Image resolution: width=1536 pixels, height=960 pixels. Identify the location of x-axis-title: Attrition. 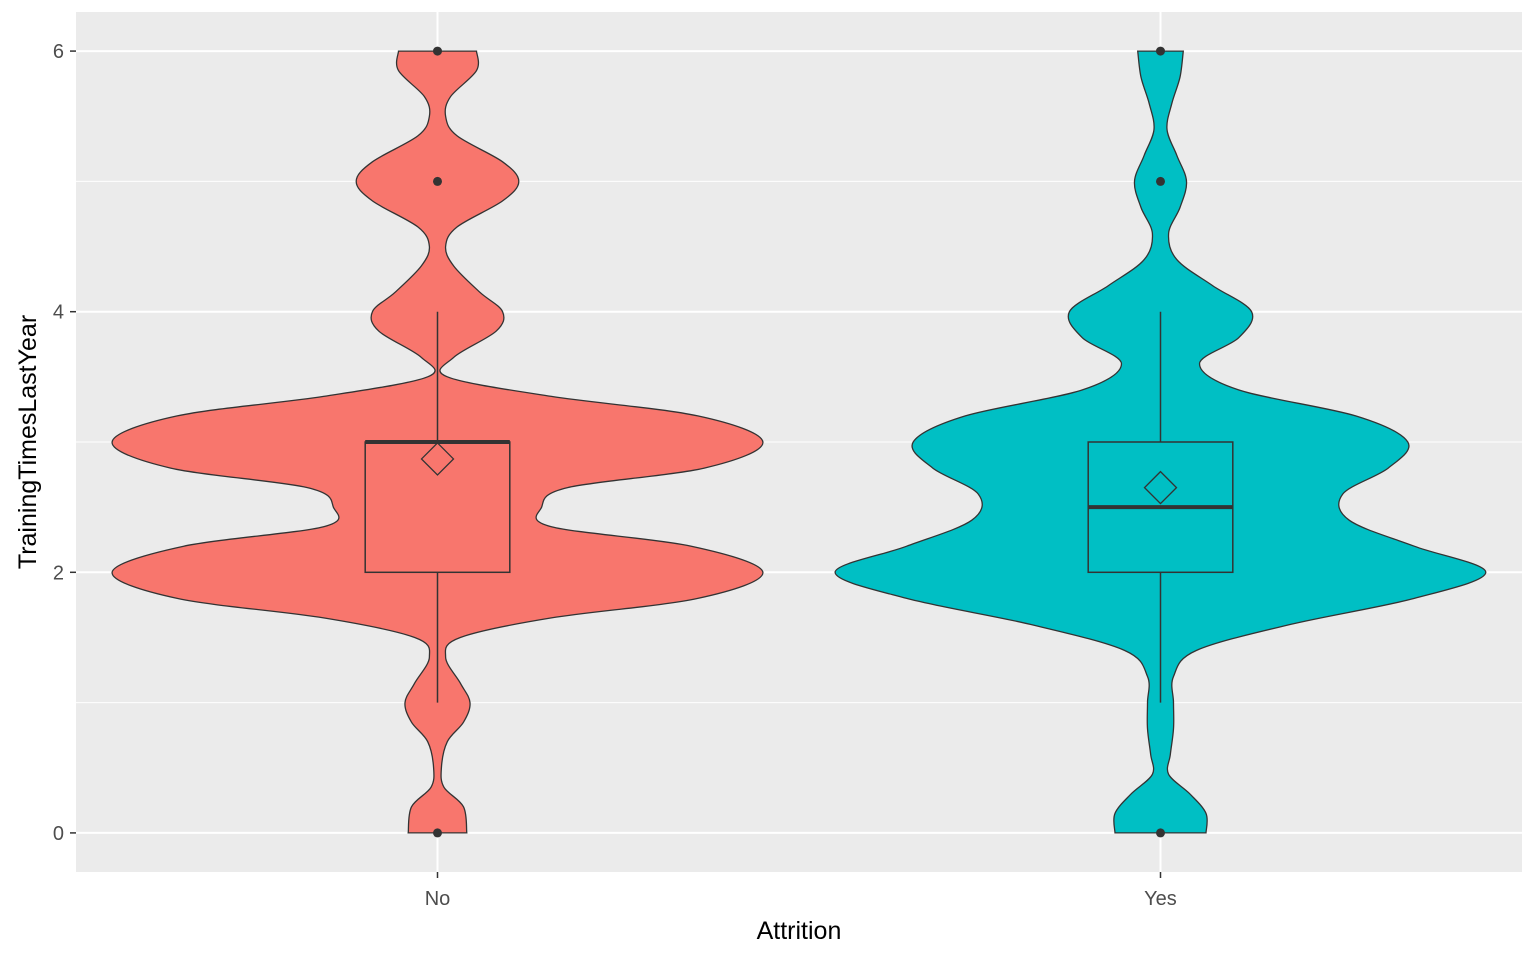
(799, 931).